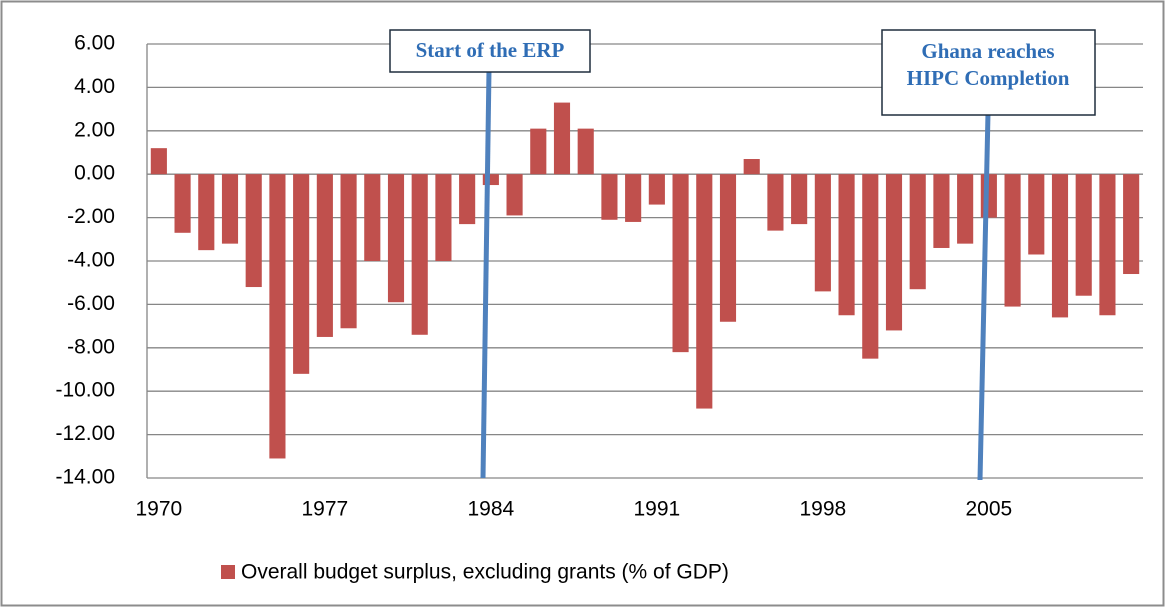 The image size is (1165, 607). I want to click on x-tick-label: 1998, so click(822, 509).